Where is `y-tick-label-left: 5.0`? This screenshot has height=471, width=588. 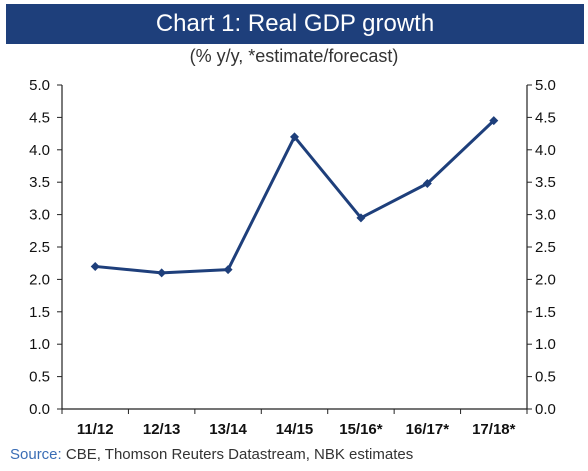 y-tick-label-left: 5.0 is located at coordinates (39, 85).